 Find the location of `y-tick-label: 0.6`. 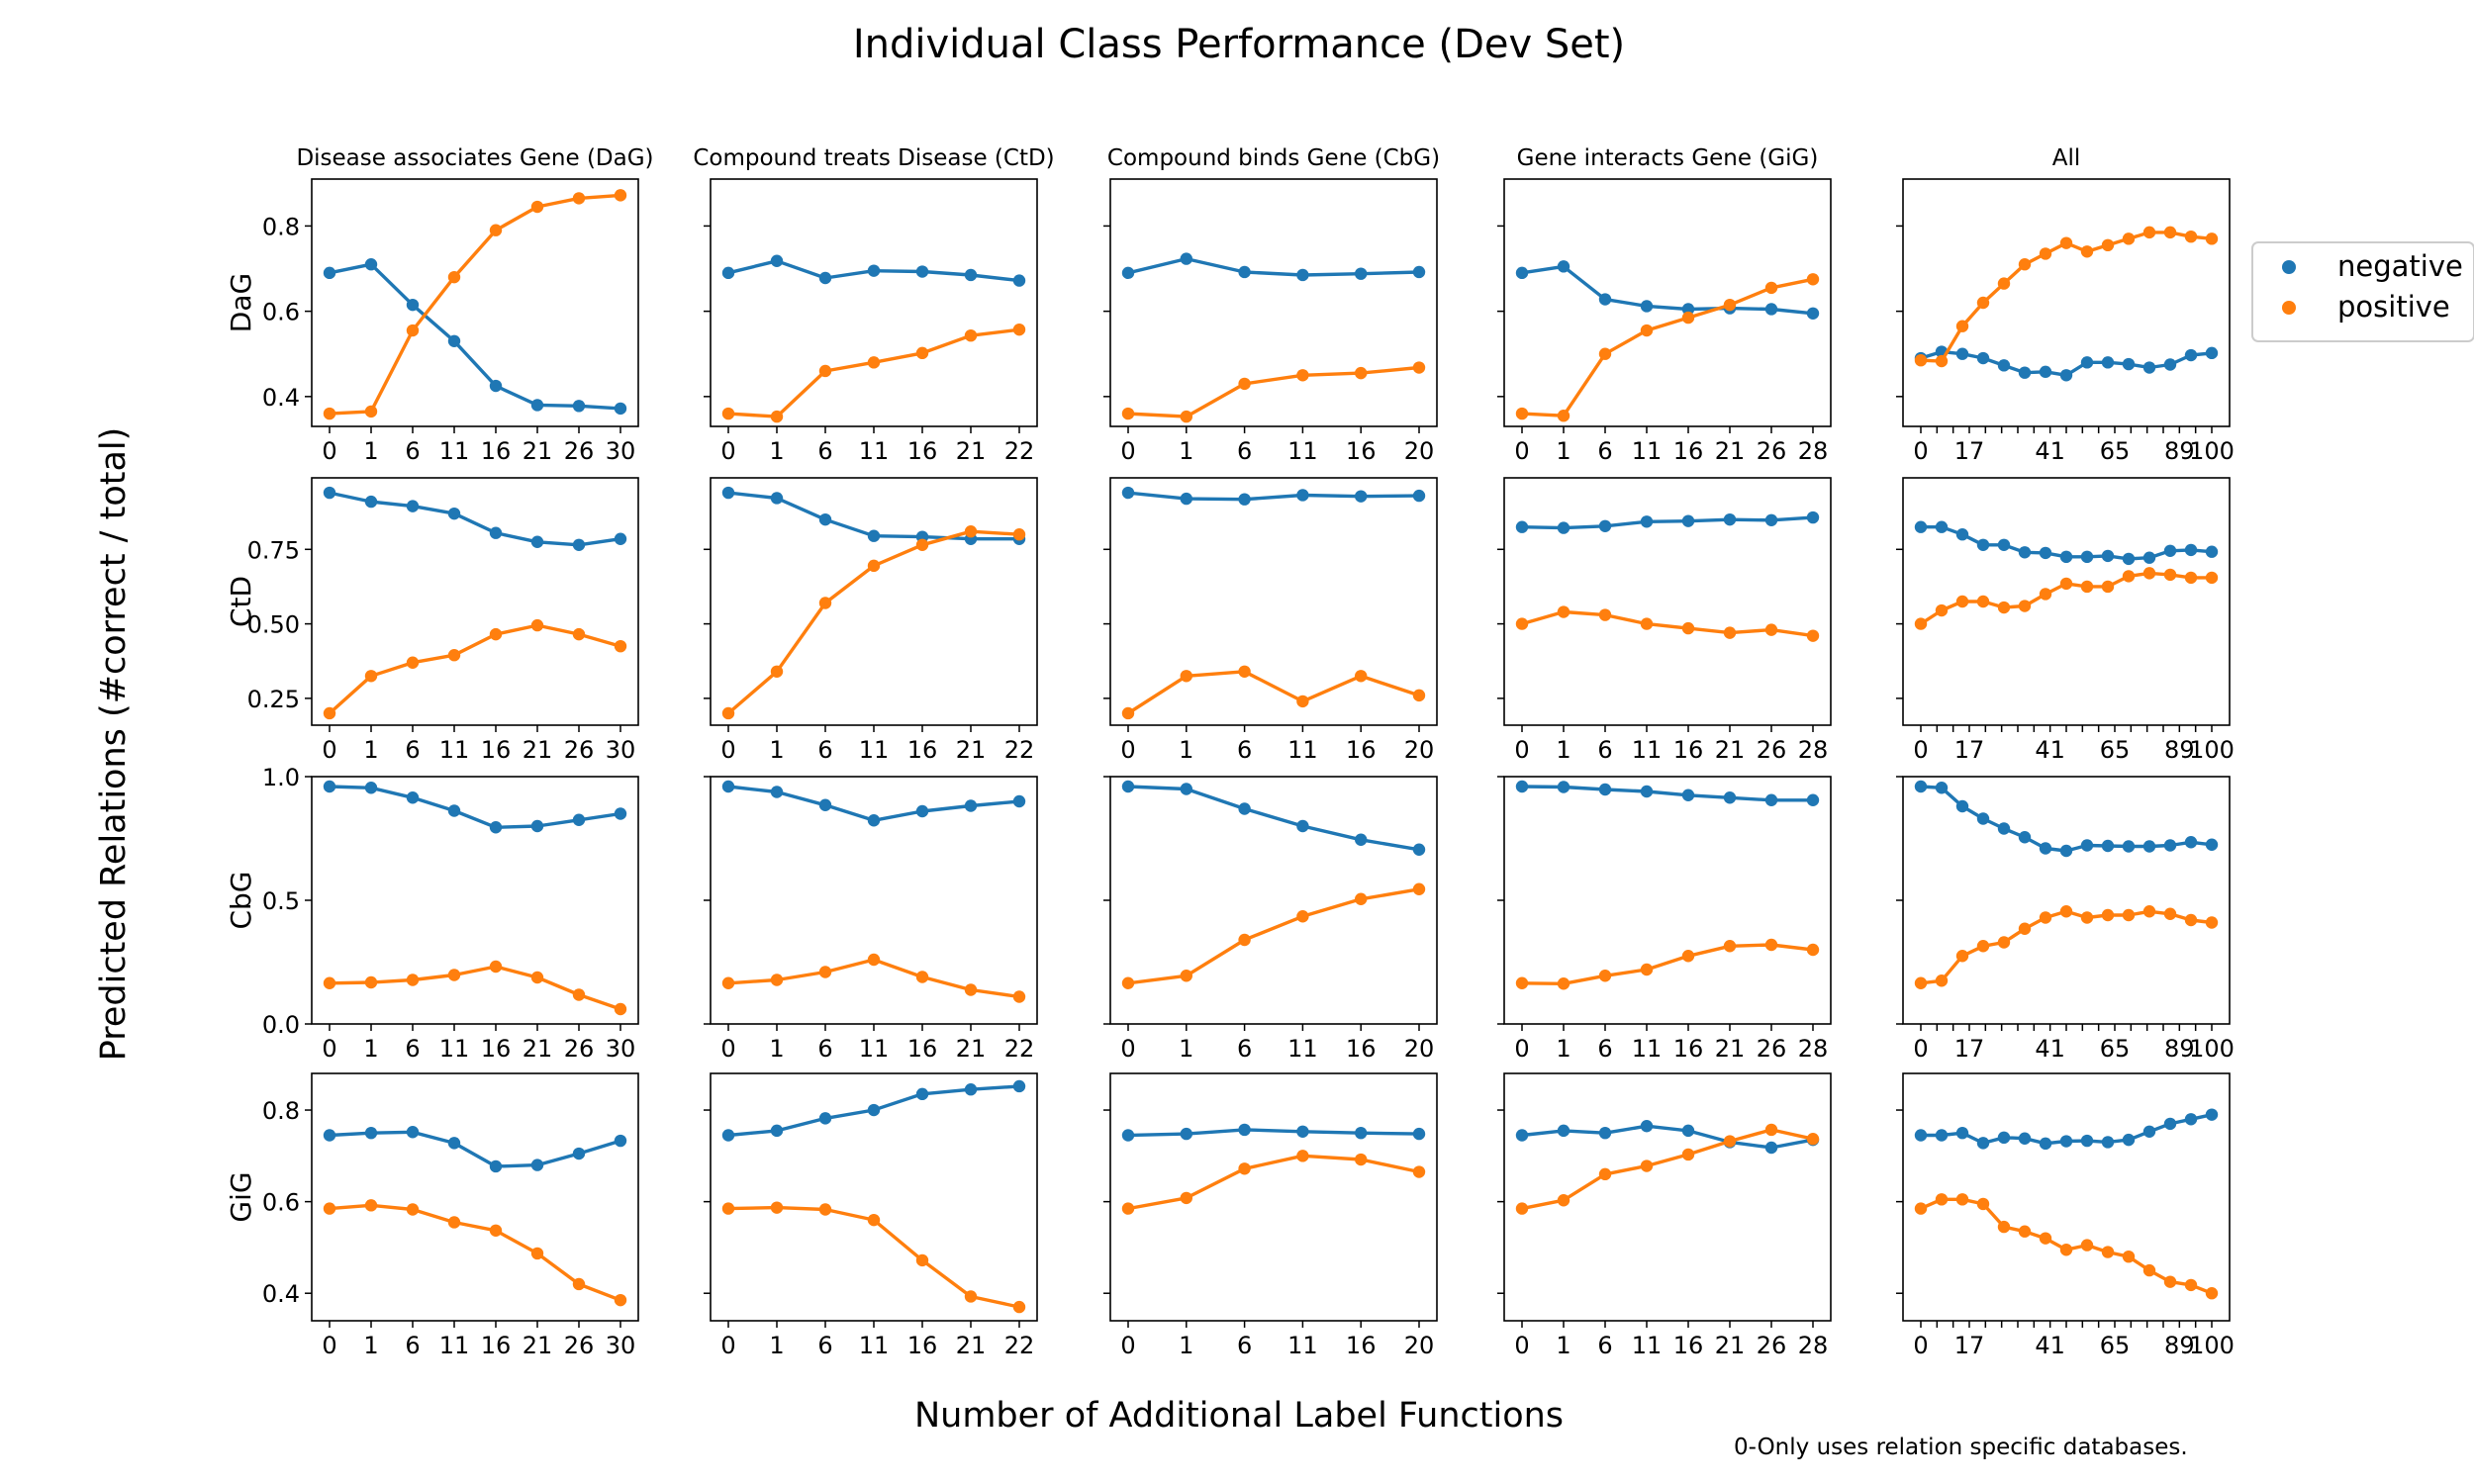

y-tick-label: 0.6 is located at coordinates (281, 312).